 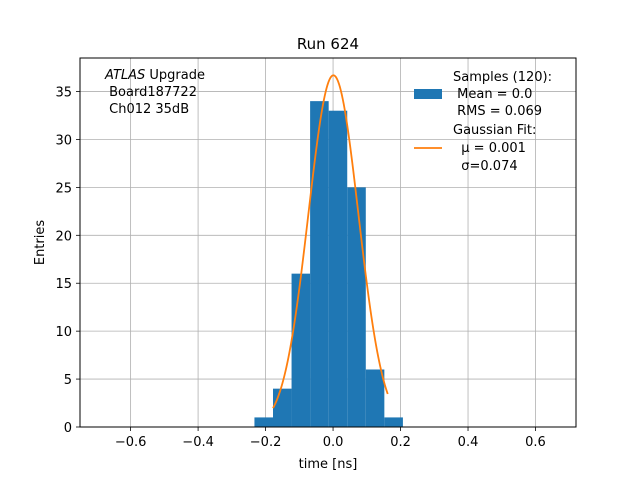 I want to click on x-tick-label: −0.2, so click(x=266, y=442).